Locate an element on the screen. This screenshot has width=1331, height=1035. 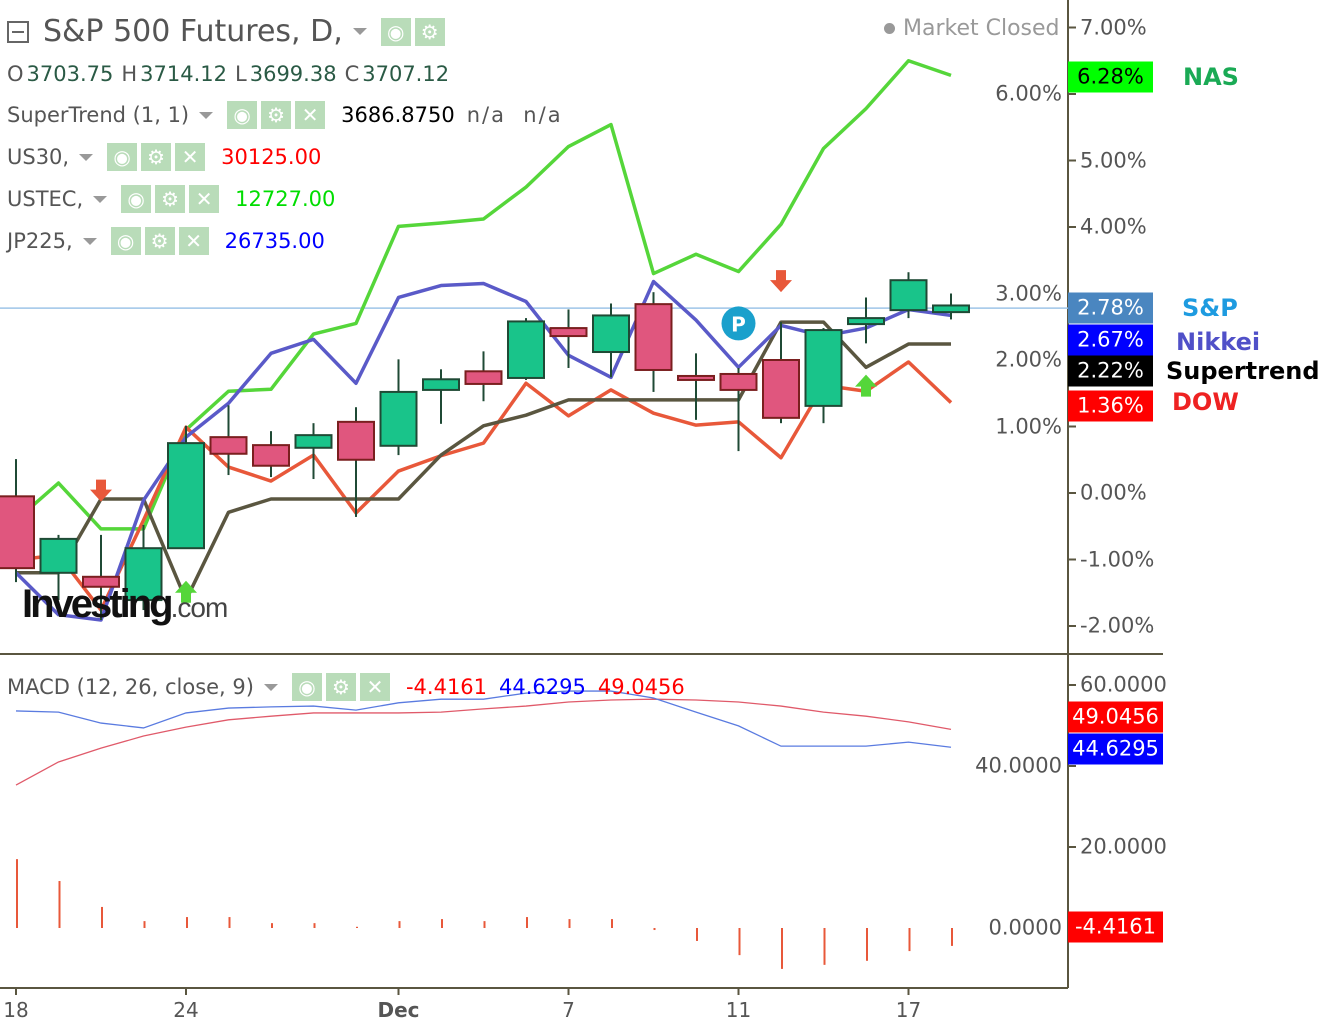
pivot-marker-icon is located at coordinates (738, 323).